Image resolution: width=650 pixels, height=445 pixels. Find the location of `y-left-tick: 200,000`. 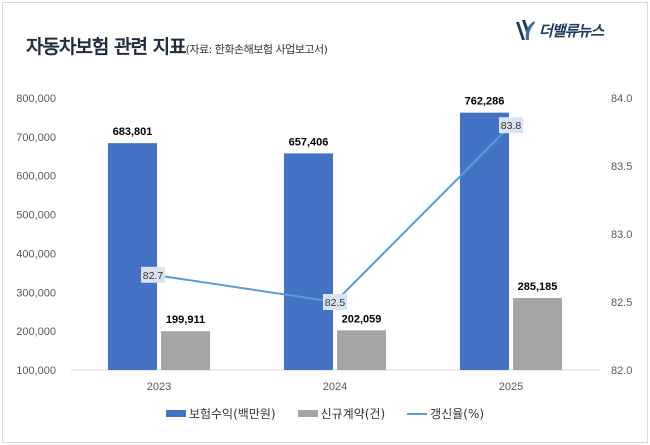

y-left-tick: 200,000 is located at coordinates (36, 332).